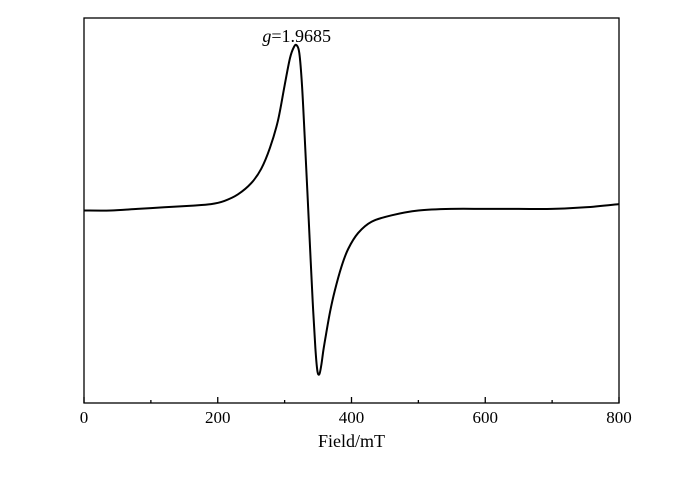 The width and height of the screenshot is (700, 480). Describe the element at coordinates (351, 400) in the screenshot. I see `x-axis-ticks` at that location.